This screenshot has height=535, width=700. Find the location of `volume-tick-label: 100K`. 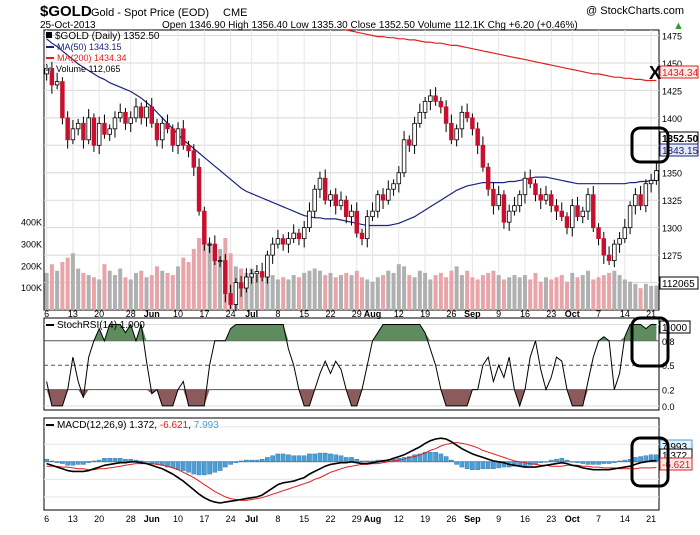

volume-tick-label: 100K is located at coordinates (31, 288).